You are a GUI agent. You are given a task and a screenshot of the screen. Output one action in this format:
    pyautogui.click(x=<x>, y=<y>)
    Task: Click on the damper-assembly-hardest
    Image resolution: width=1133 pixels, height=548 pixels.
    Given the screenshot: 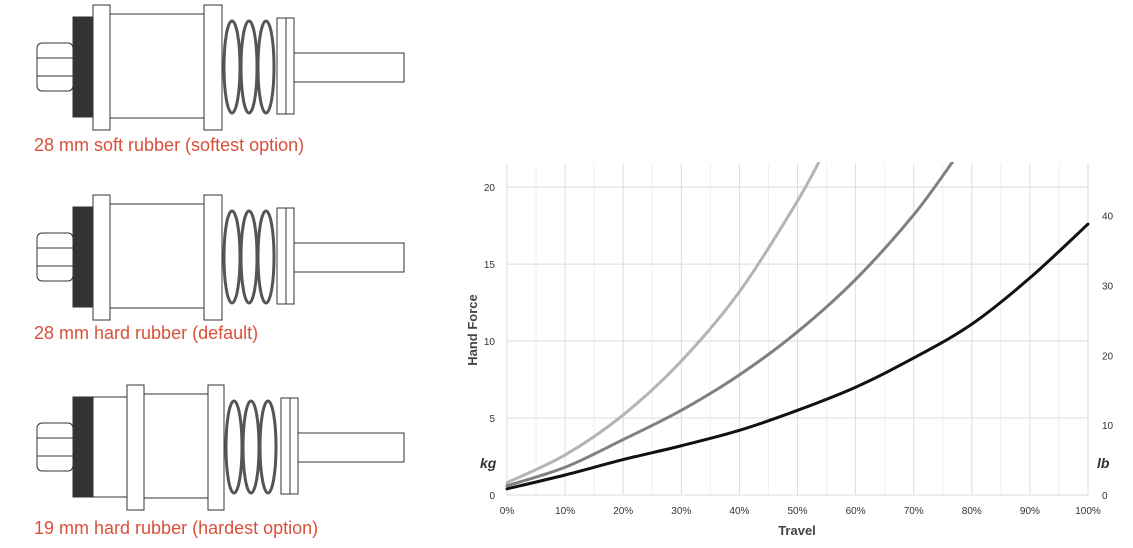 What is the action you would take?
    pyautogui.click(x=210, y=447)
    